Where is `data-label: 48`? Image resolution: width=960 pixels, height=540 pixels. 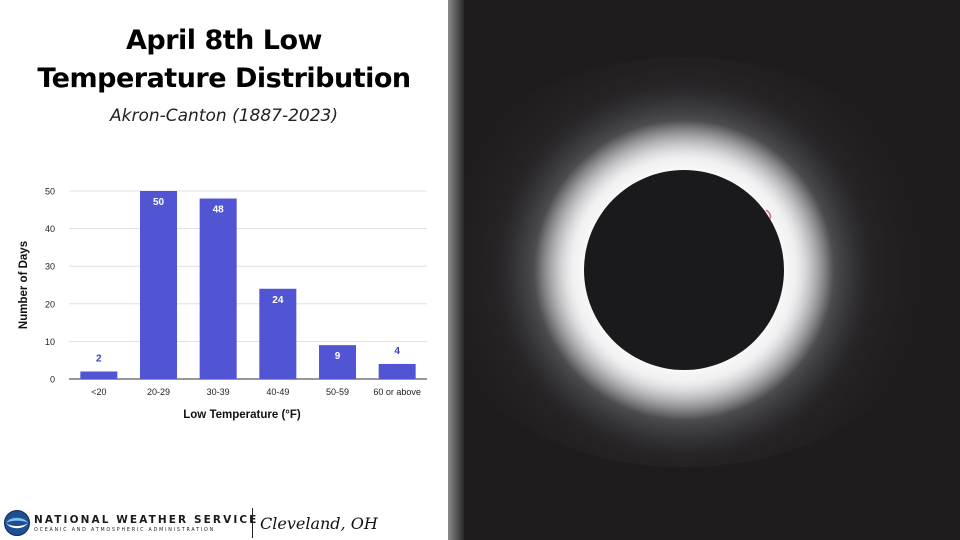
data-label: 48 is located at coordinates (219, 210).